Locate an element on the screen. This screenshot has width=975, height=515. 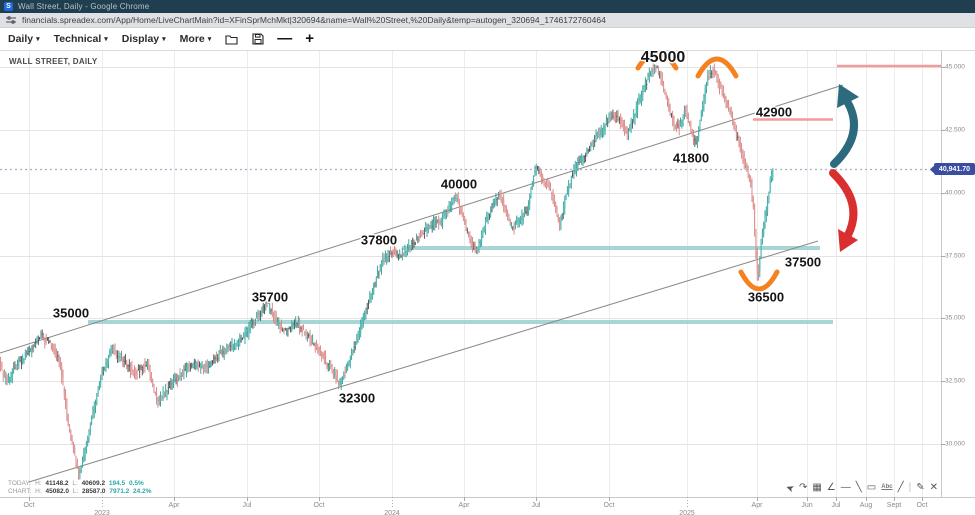
text-tool-icon: Abc is located at coordinates (887, 487).